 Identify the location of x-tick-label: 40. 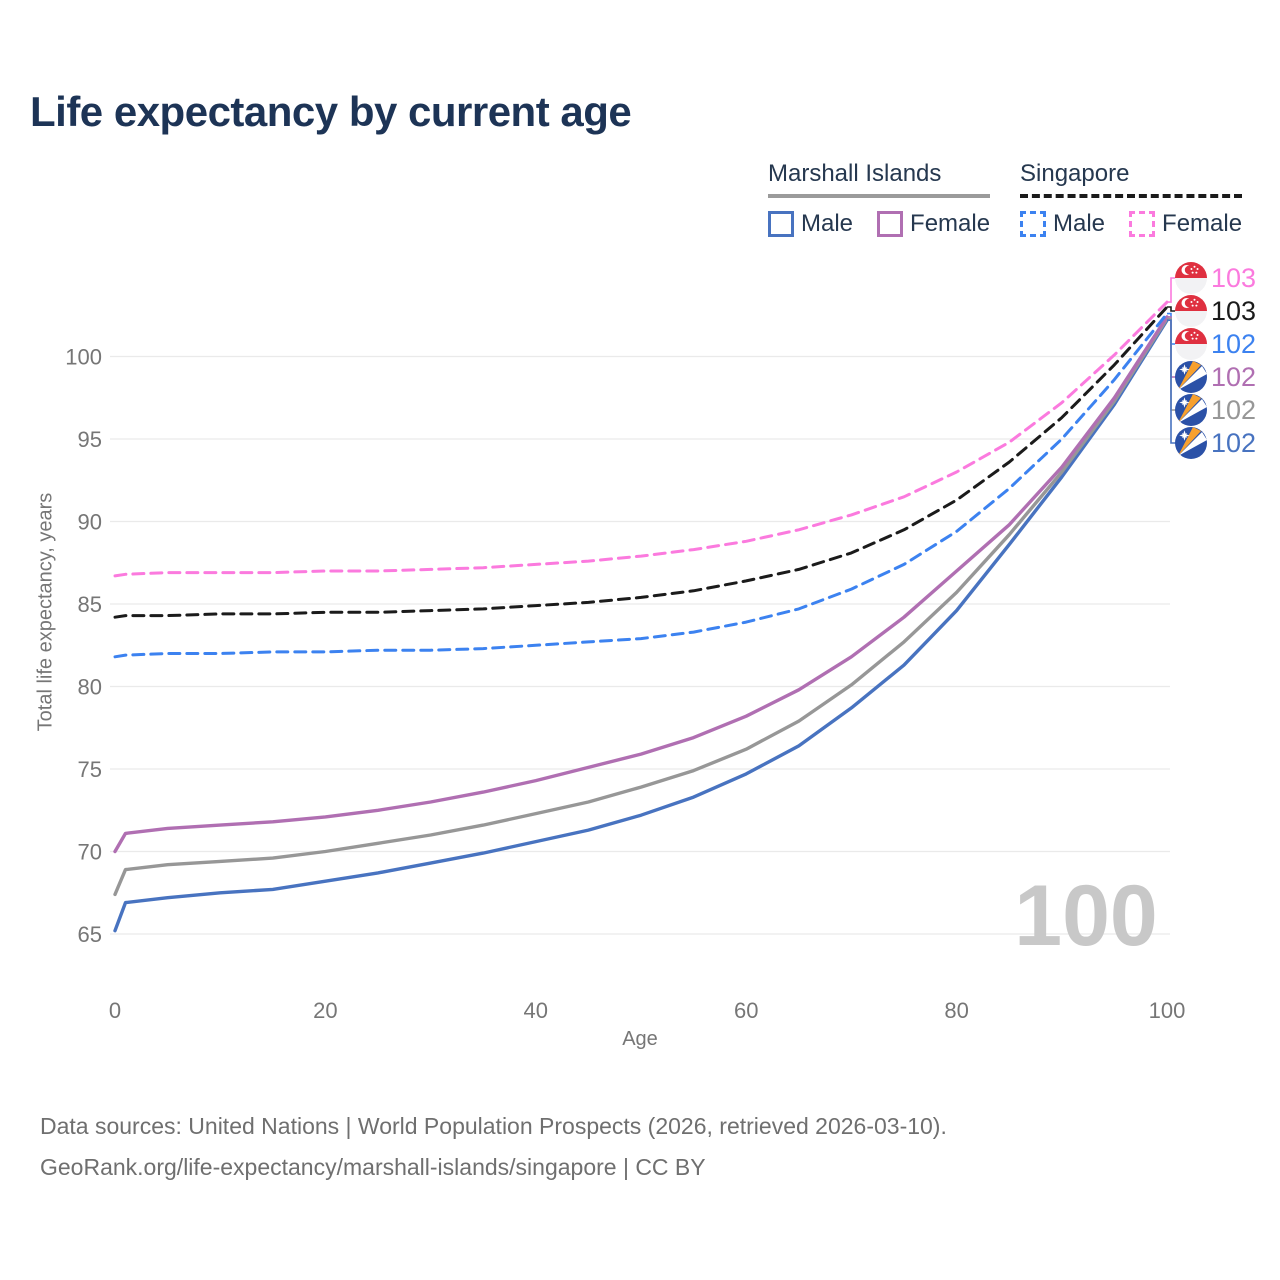
(536, 1010).